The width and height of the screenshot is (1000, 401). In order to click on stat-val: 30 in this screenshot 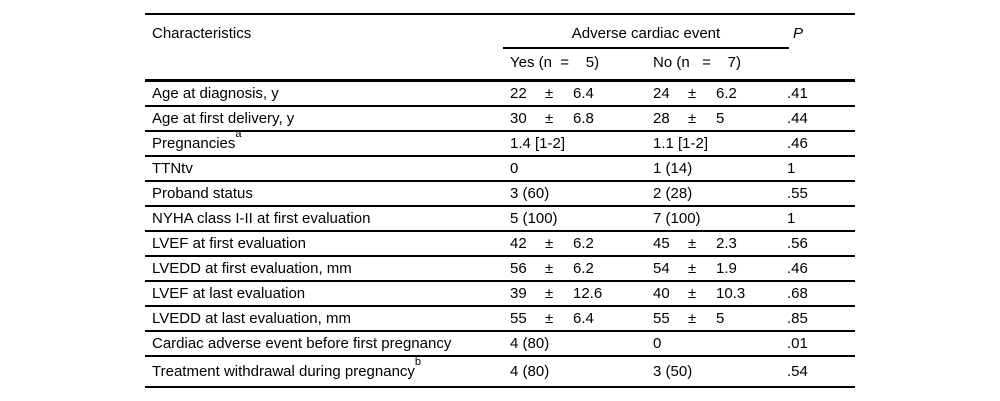, I will do `click(518, 118)`.